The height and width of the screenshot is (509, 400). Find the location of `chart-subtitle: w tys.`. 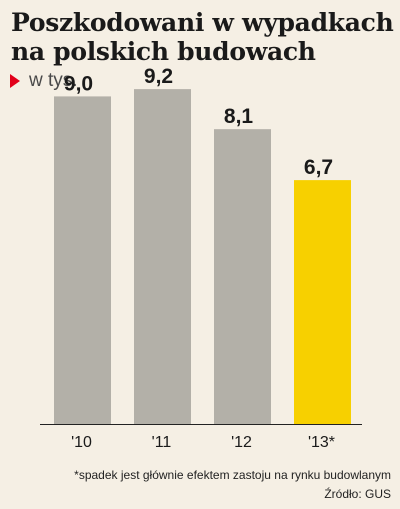

chart-subtitle: w tys. is located at coordinates (53, 80).